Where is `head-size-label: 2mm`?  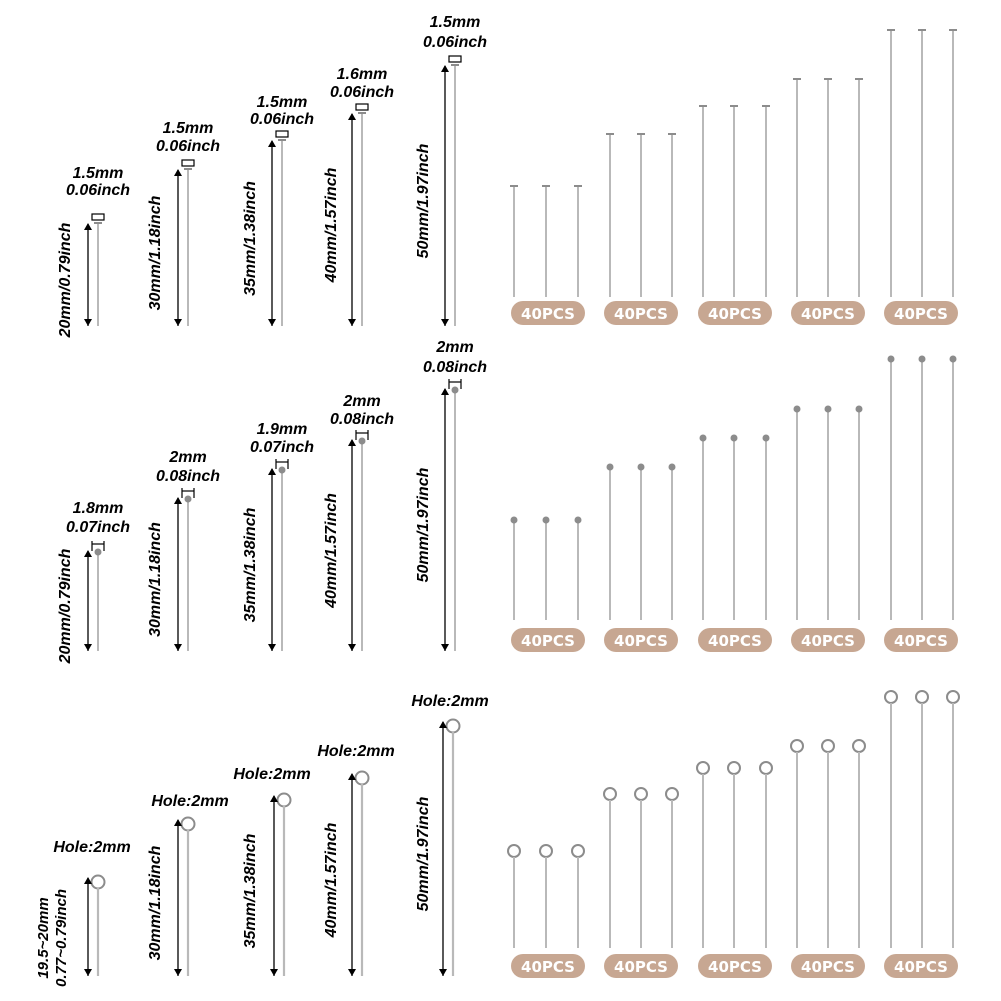 head-size-label: 2mm is located at coordinates (454, 347).